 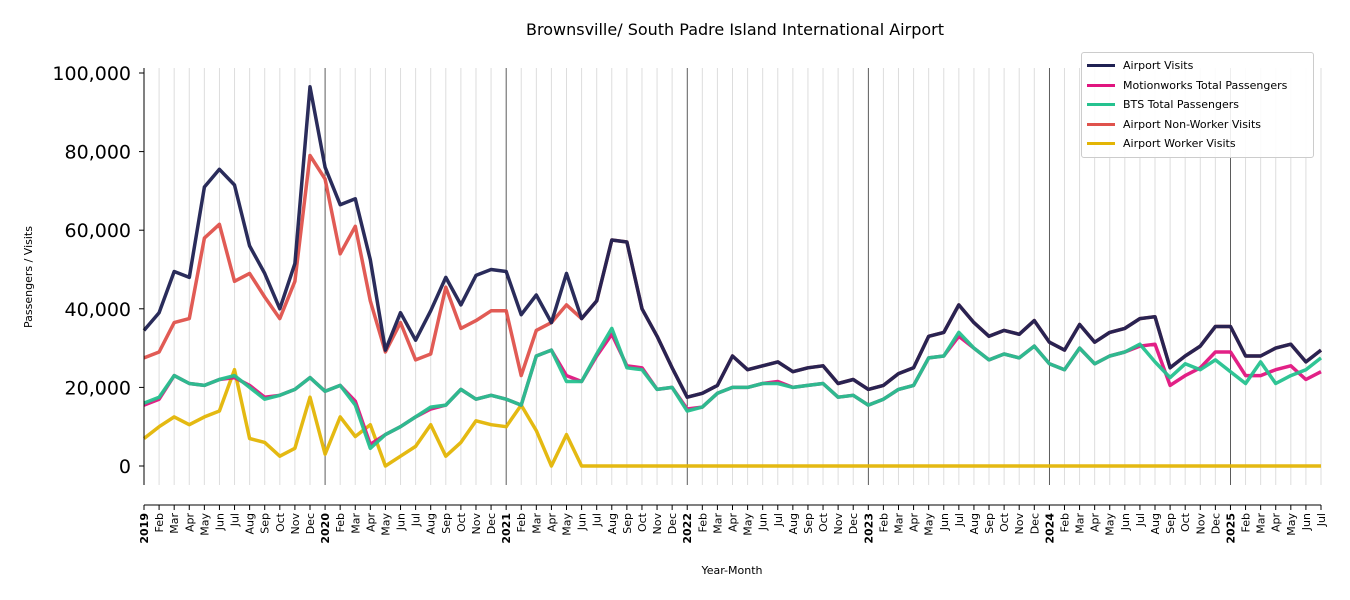 I want to click on y-tick-label: 40,000, so click(x=98, y=310).